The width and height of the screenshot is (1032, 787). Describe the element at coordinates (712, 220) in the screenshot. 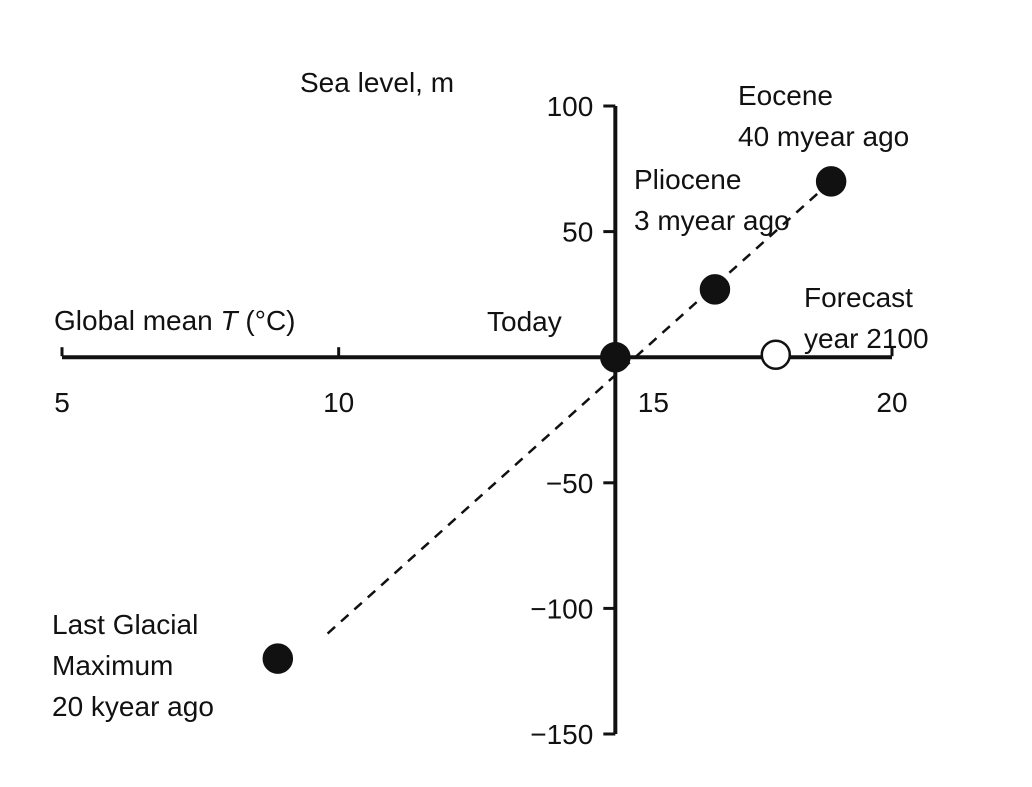

I see `point-label-pliocene-line-2: 3 myear ago` at that location.